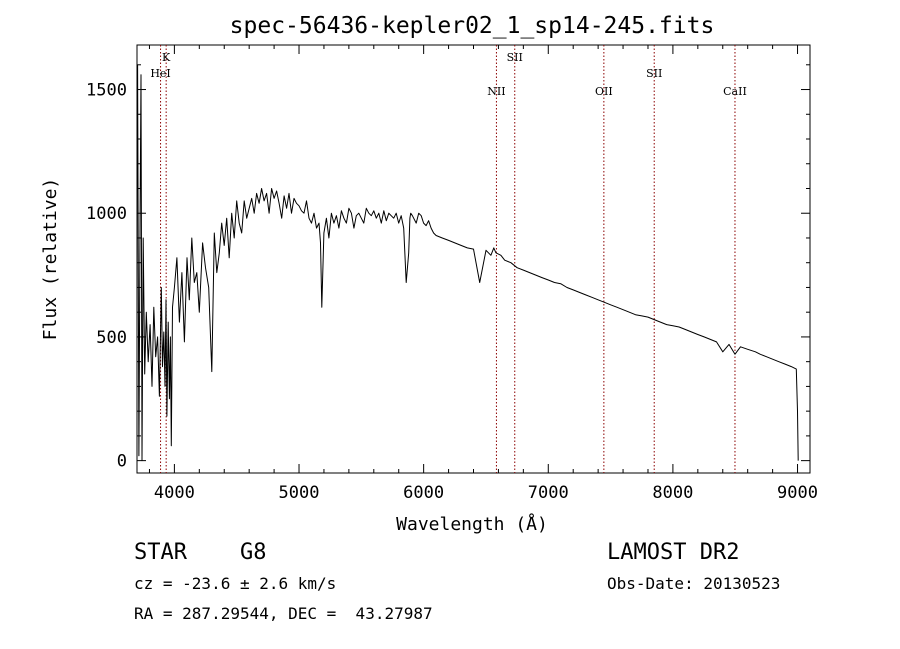  I want to click on y-tick-label: 1500, so click(106, 91).